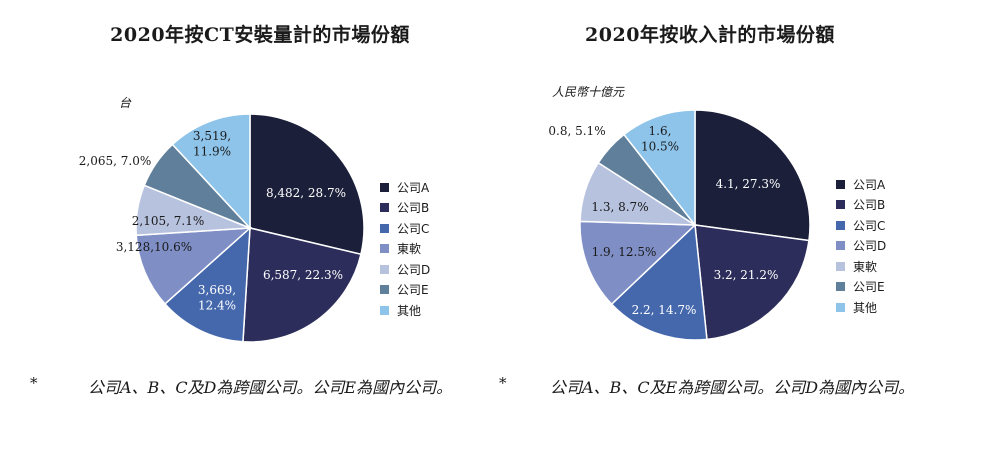 This screenshot has height=458, width=1000. I want to click on legend-item-5: 公司D, so click(405, 269).